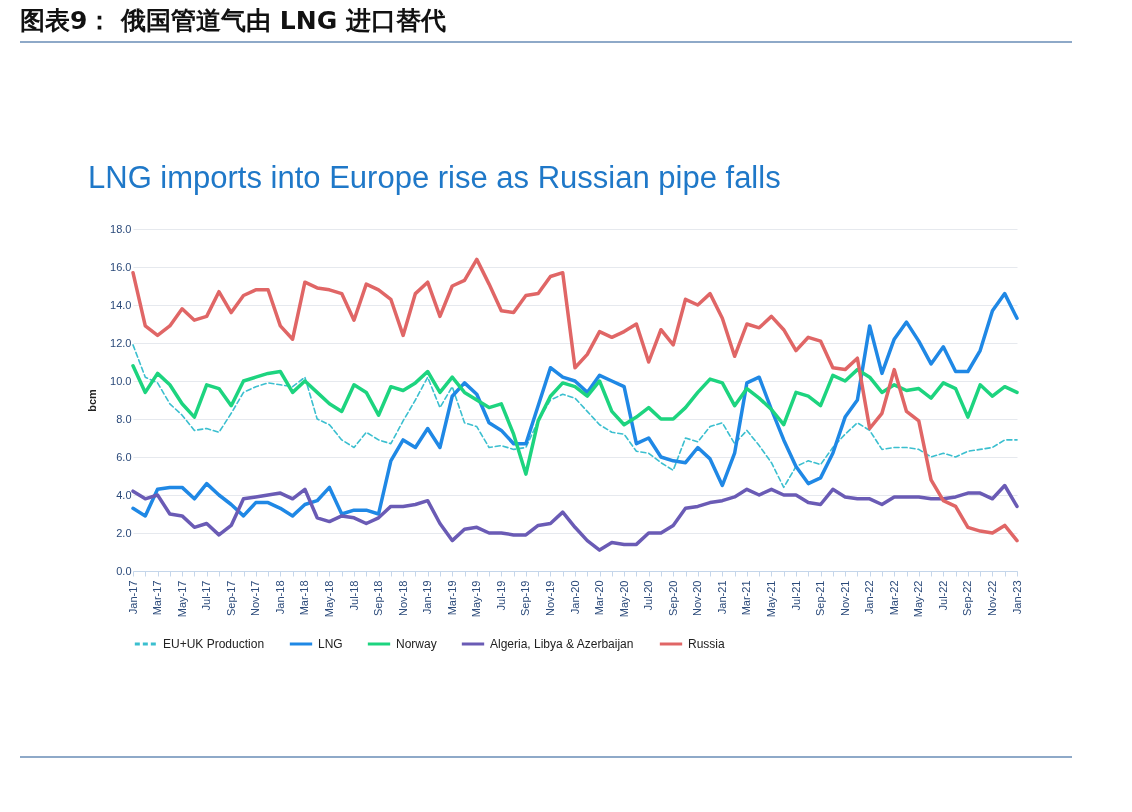 Image resolution: width=1132 pixels, height=812 pixels. Describe the element at coordinates (562, 644) in the screenshot. I see `legend-label: Algeria, Libya & Azerbaijan` at that location.